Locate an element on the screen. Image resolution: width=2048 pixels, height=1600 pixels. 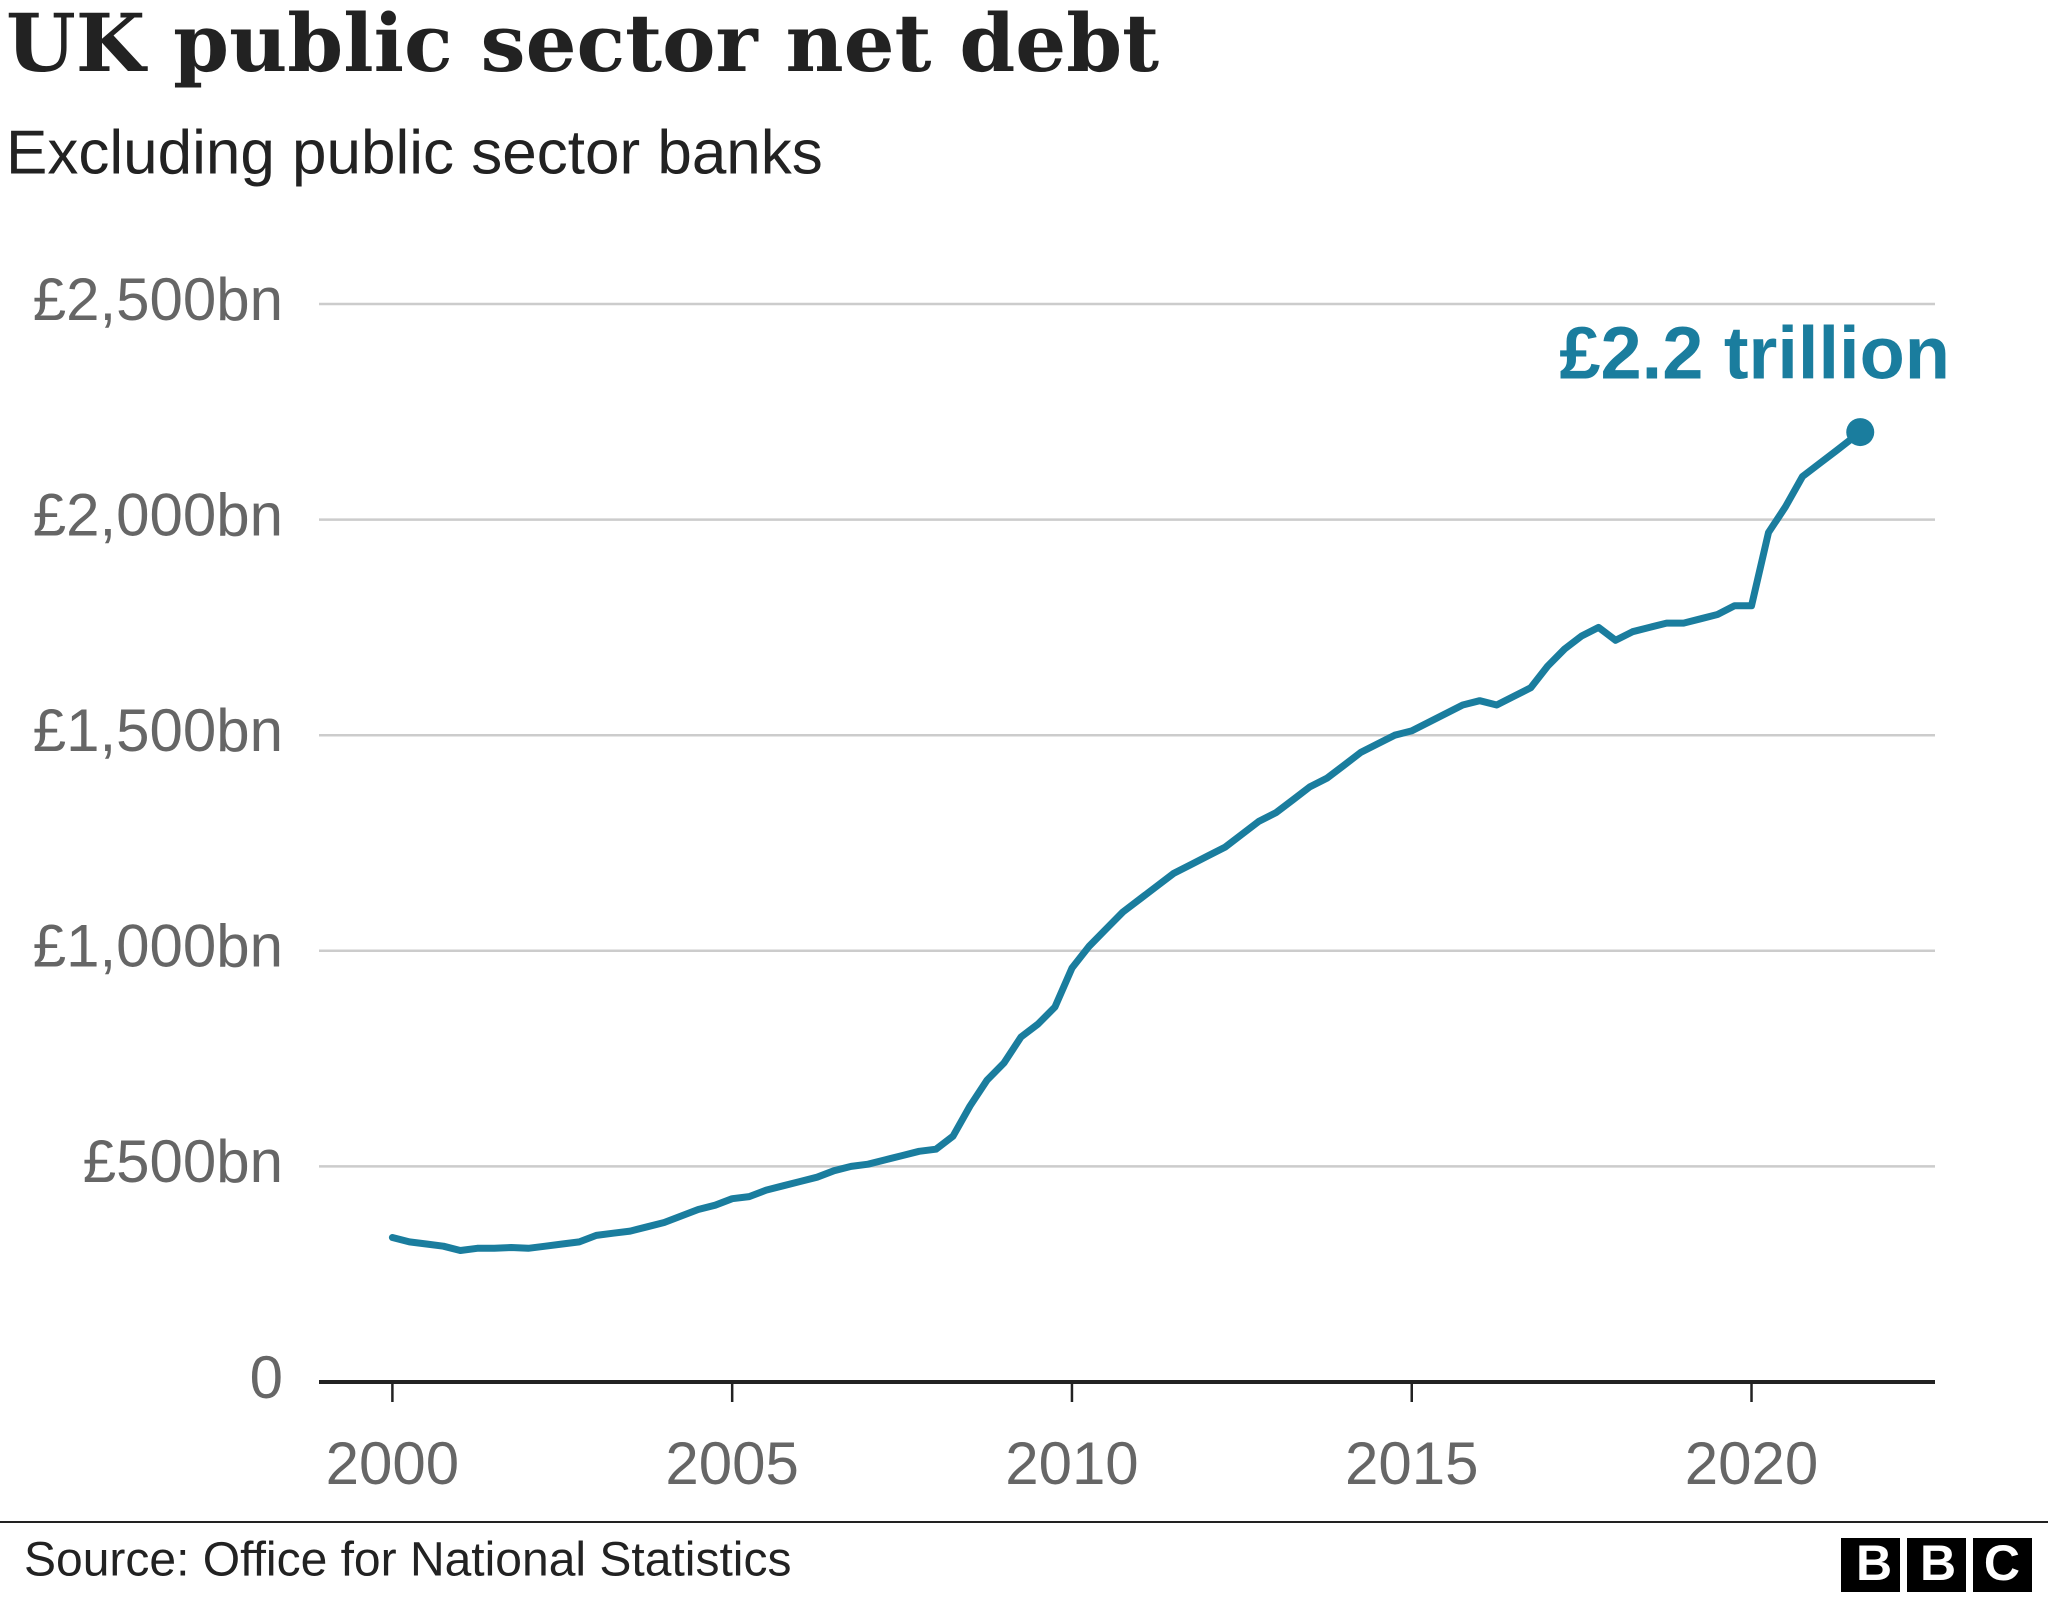
x-tick-label: 2015 is located at coordinates (1411, 1463).